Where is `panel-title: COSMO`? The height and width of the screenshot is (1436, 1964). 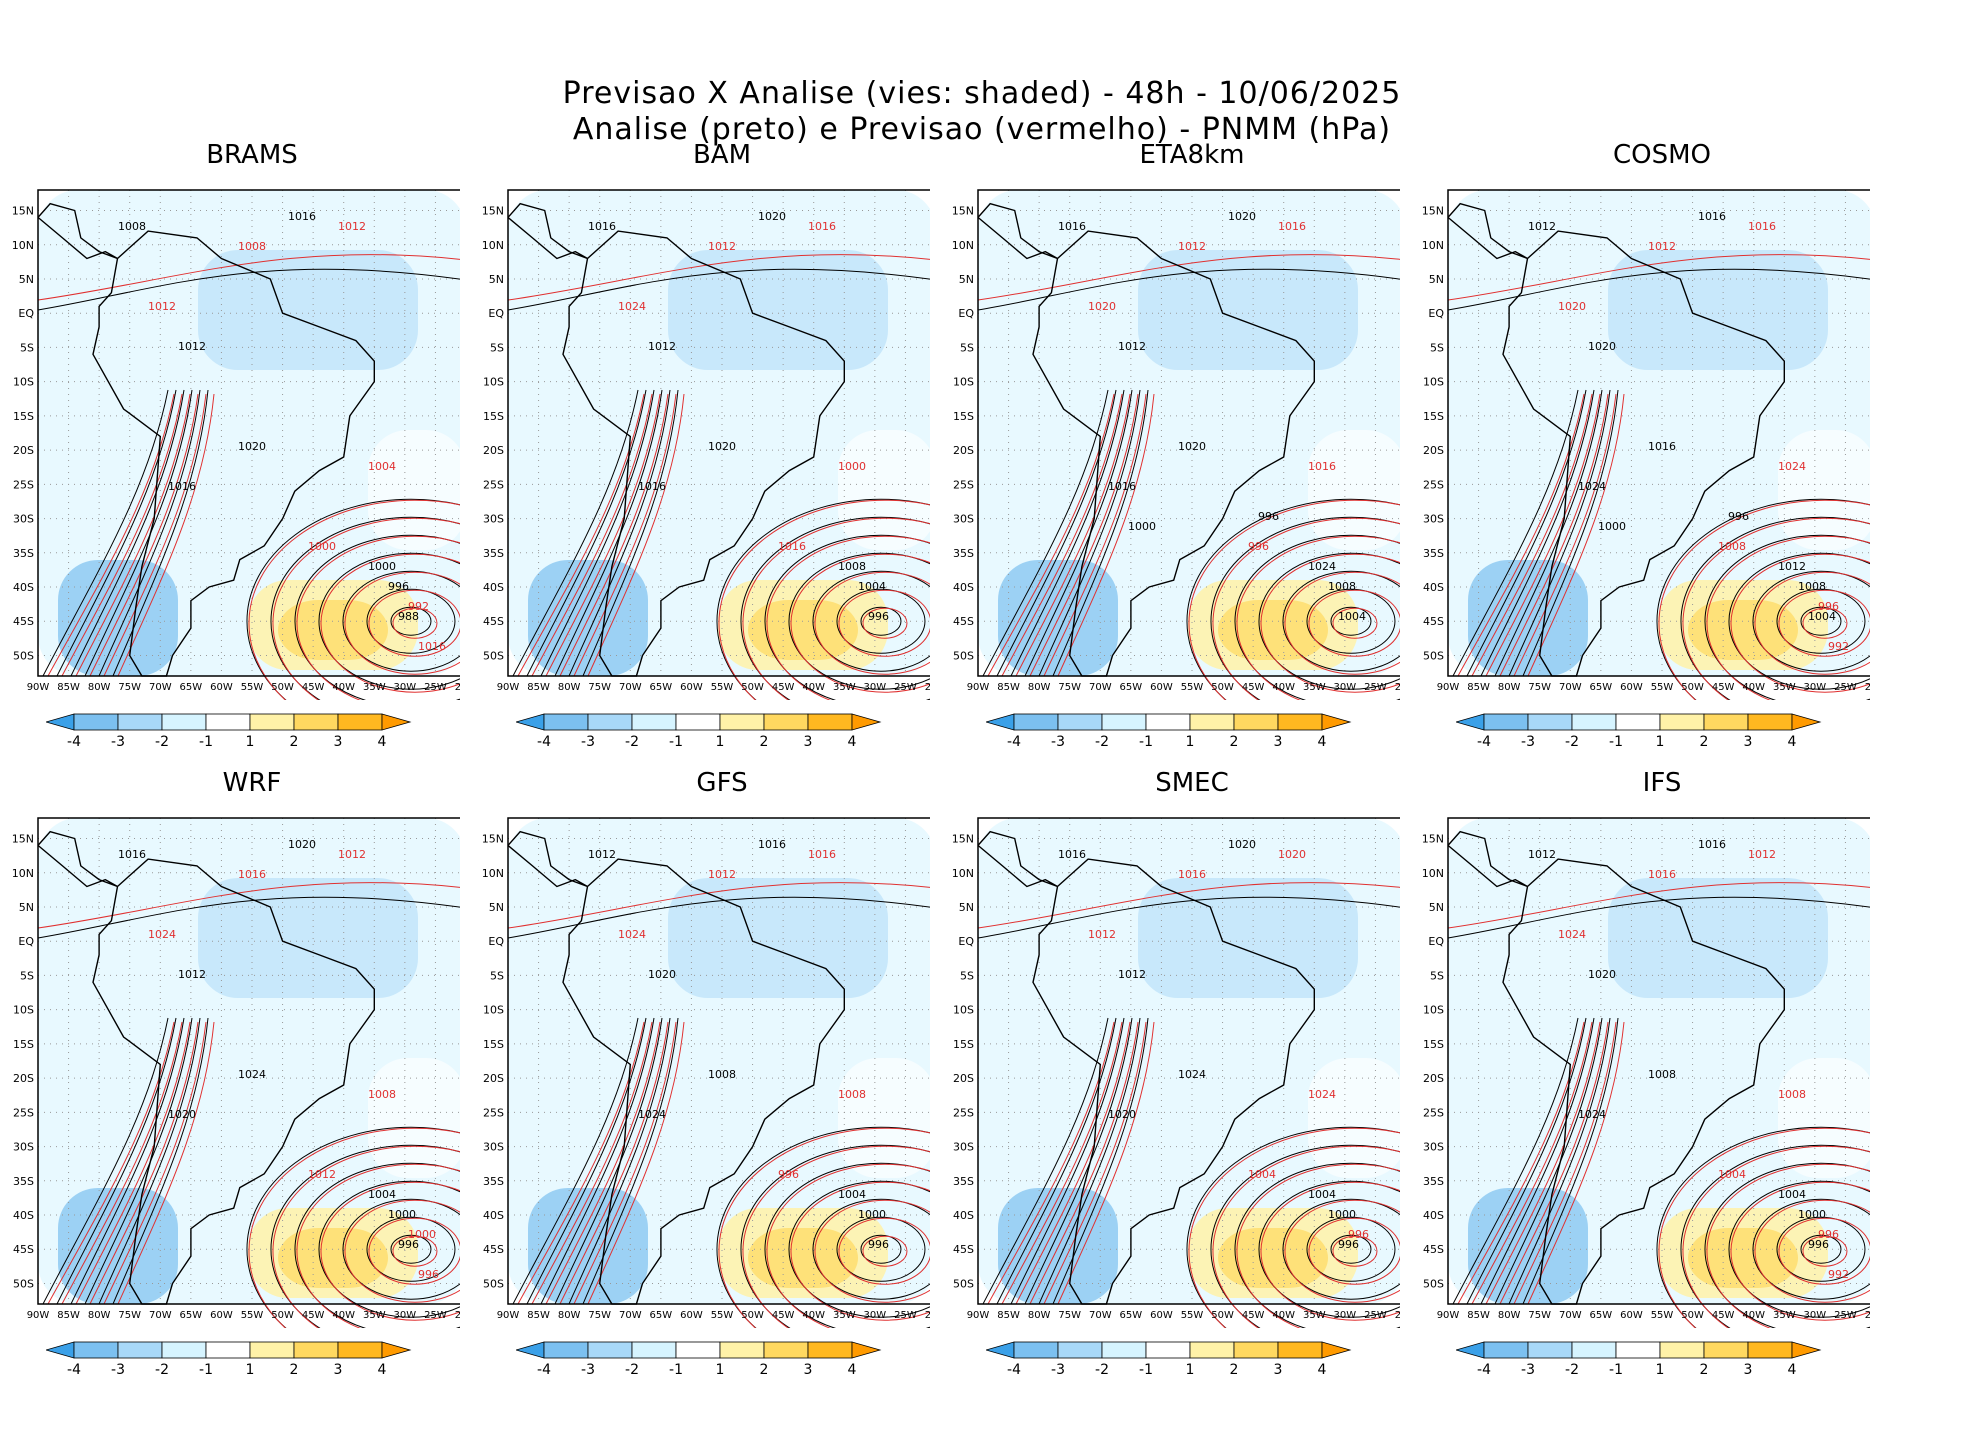 panel-title: COSMO is located at coordinates (1662, 155).